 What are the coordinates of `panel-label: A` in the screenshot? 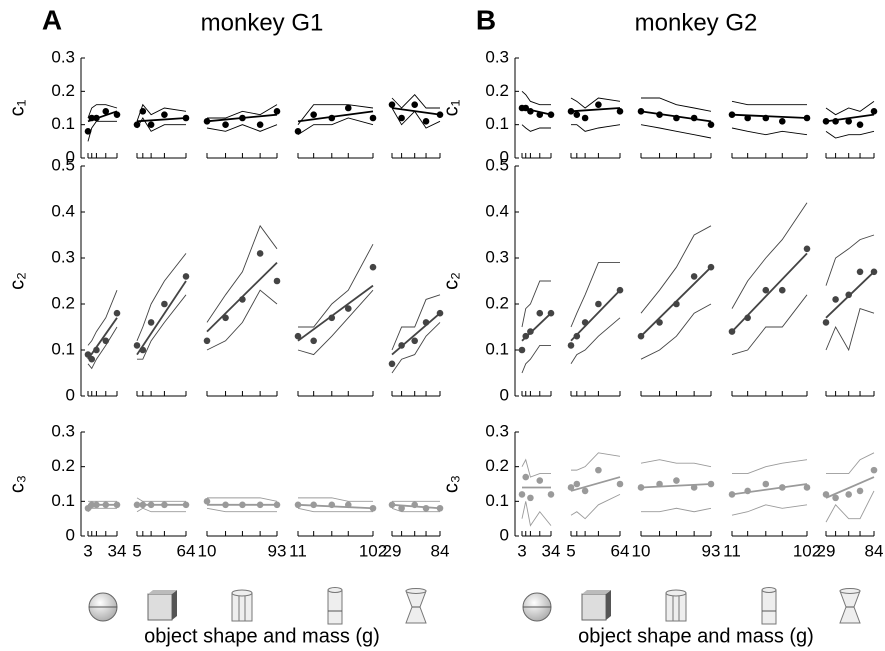 It's located at (52, 19).